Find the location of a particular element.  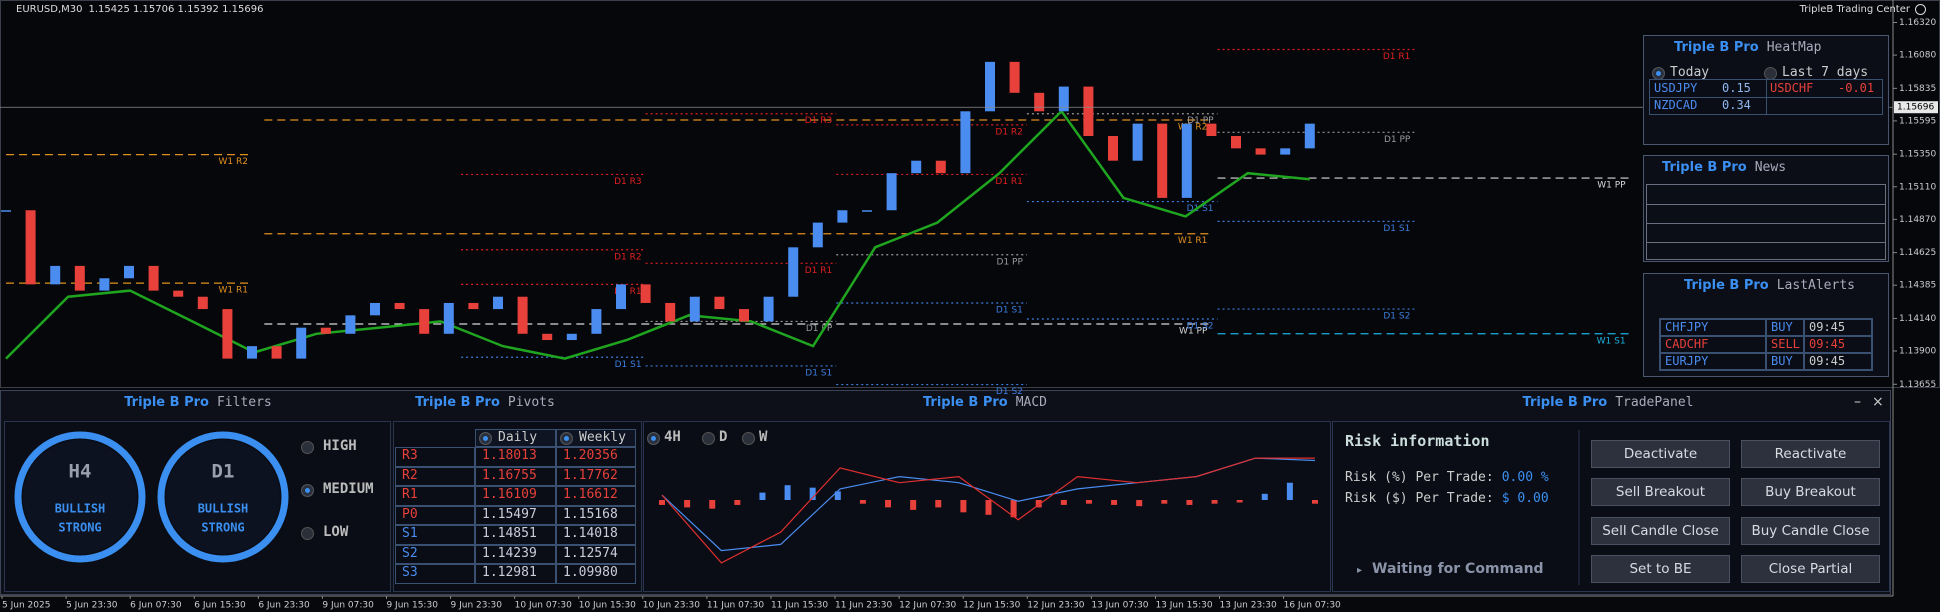

x-tick-label: 10 Jun 23:30 is located at coordinates (671, 606).